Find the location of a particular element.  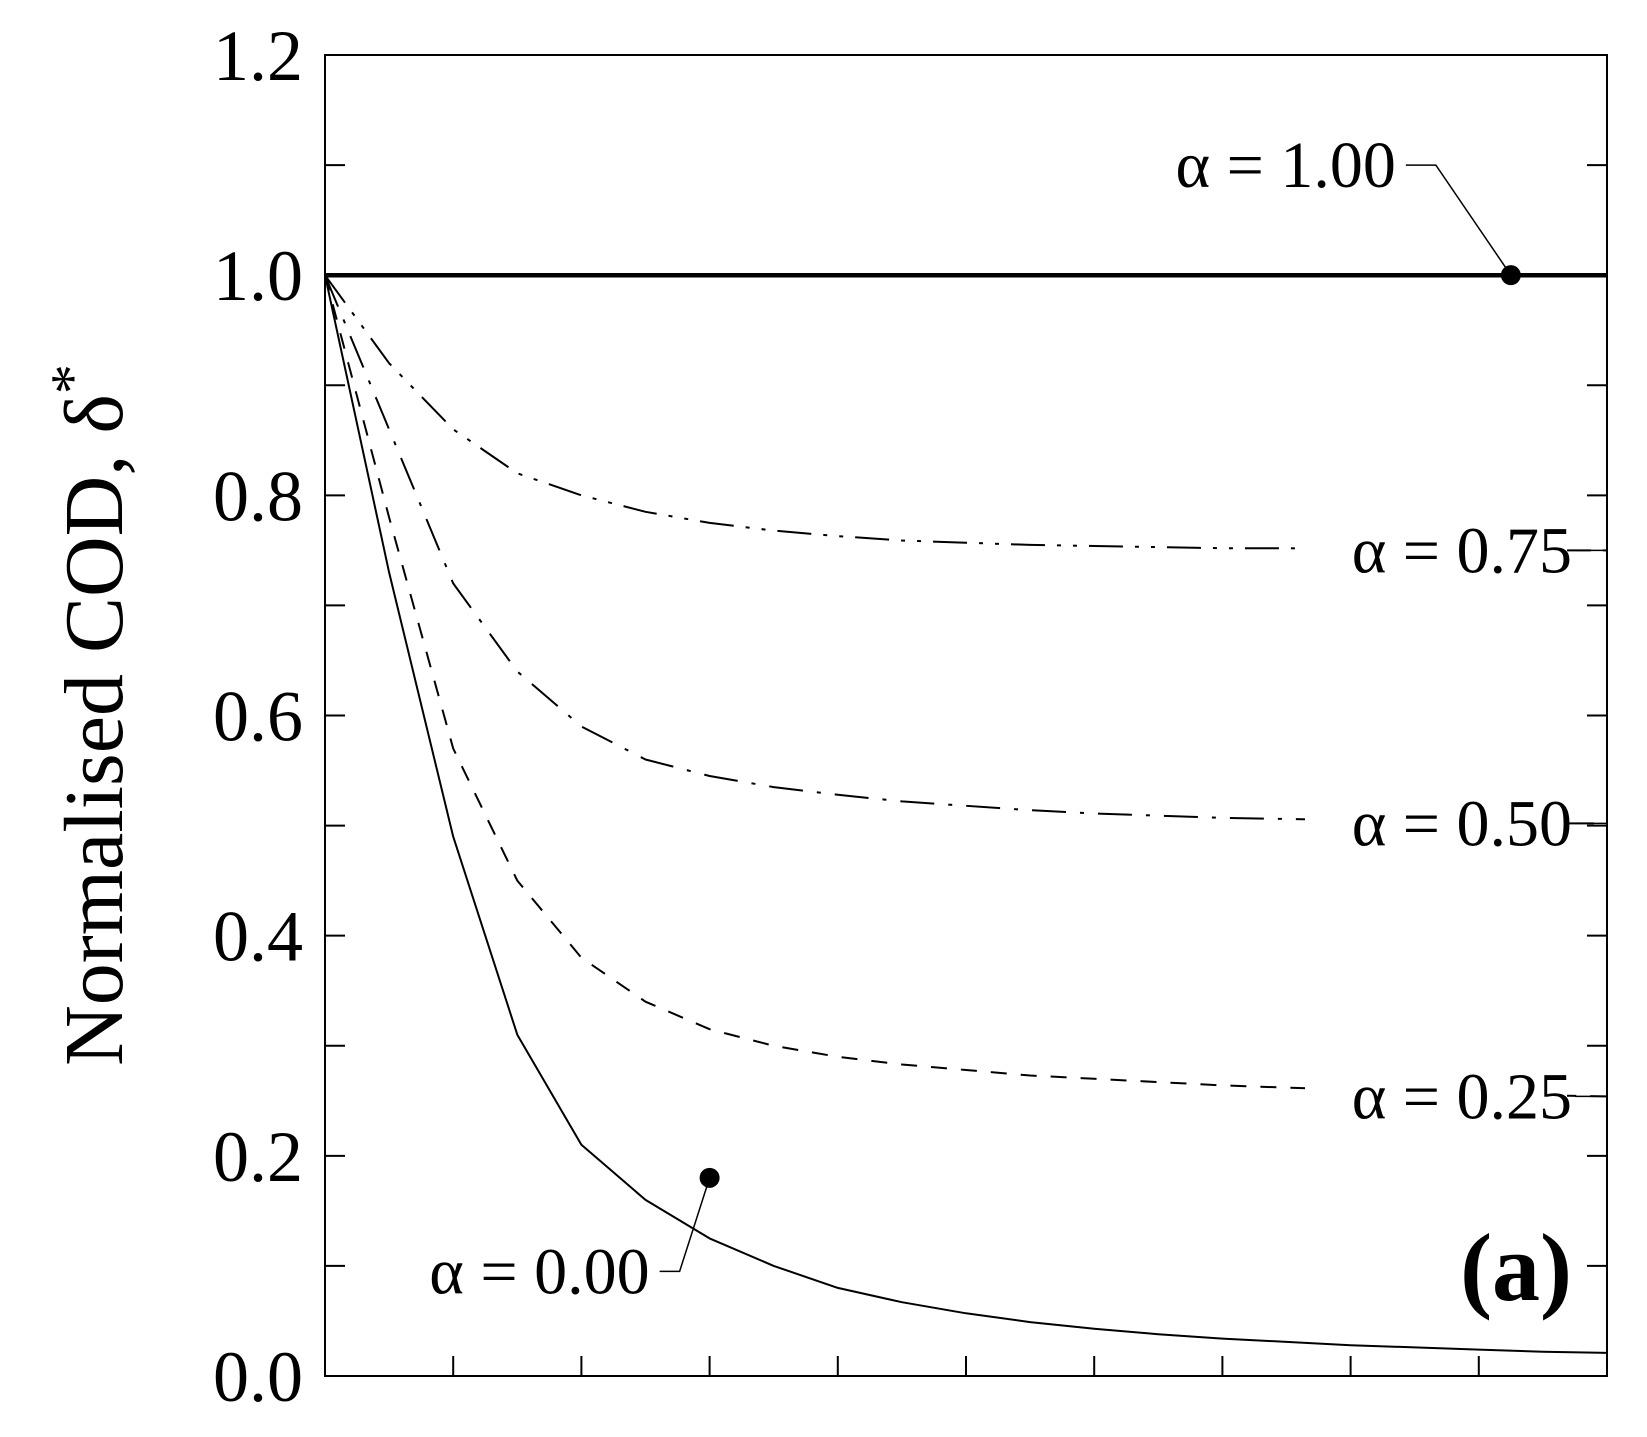

y-axis-label: Normalised COD, δ* is located at coordinates (90, 715).